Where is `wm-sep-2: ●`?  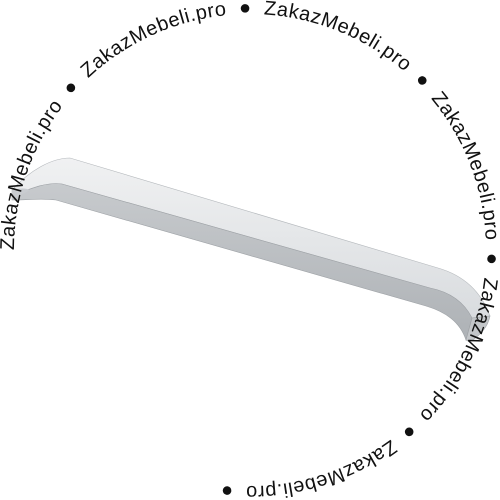 wm-sep-2: ● is located at coordinates (245, 9).